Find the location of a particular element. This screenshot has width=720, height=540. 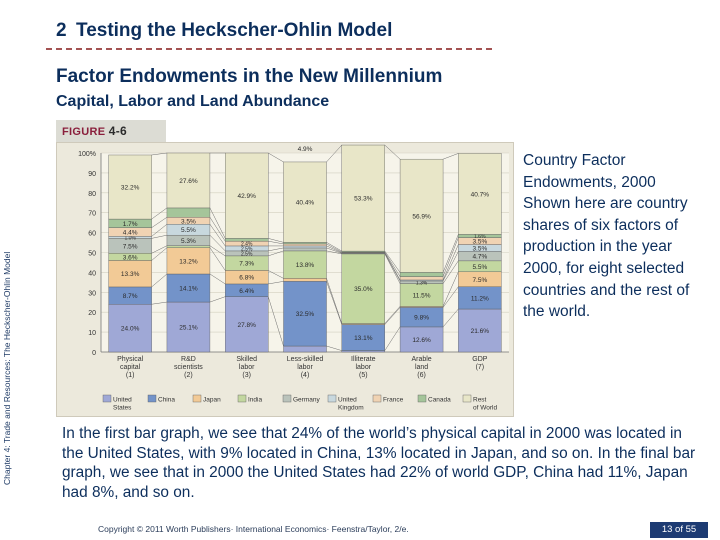

section-title: 2 Testing the Heckscher-Ohlin Model is located at coordinates (224, 31).